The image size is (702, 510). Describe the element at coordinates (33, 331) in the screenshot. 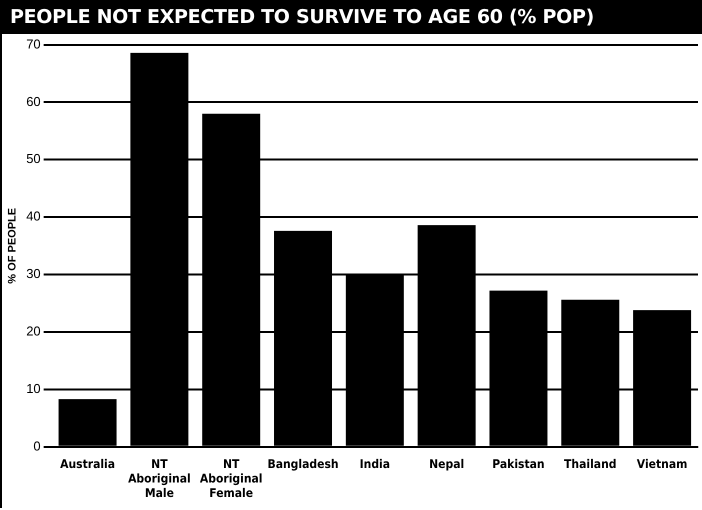

I see `y-tick-label: 20` at that location.